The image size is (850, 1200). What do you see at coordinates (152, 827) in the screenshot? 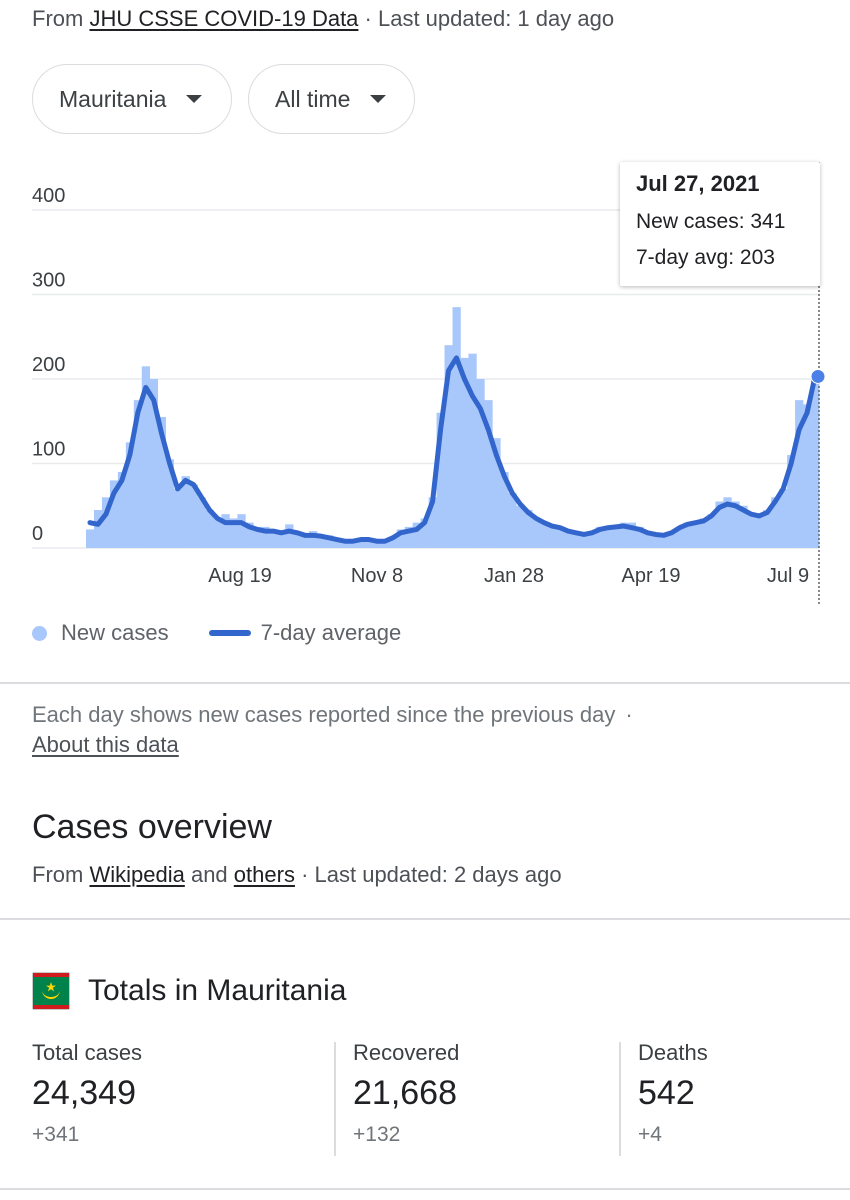
I see `cases-overview-title: Cases overview` at bounding box center [152, 827].